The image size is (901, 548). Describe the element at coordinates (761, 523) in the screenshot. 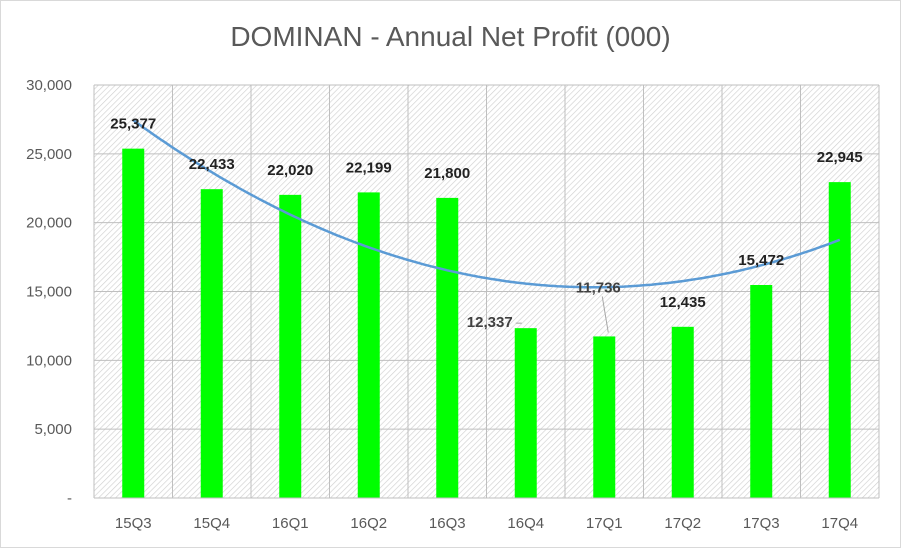

I see `x-tick-label: 17Q3` at that location.